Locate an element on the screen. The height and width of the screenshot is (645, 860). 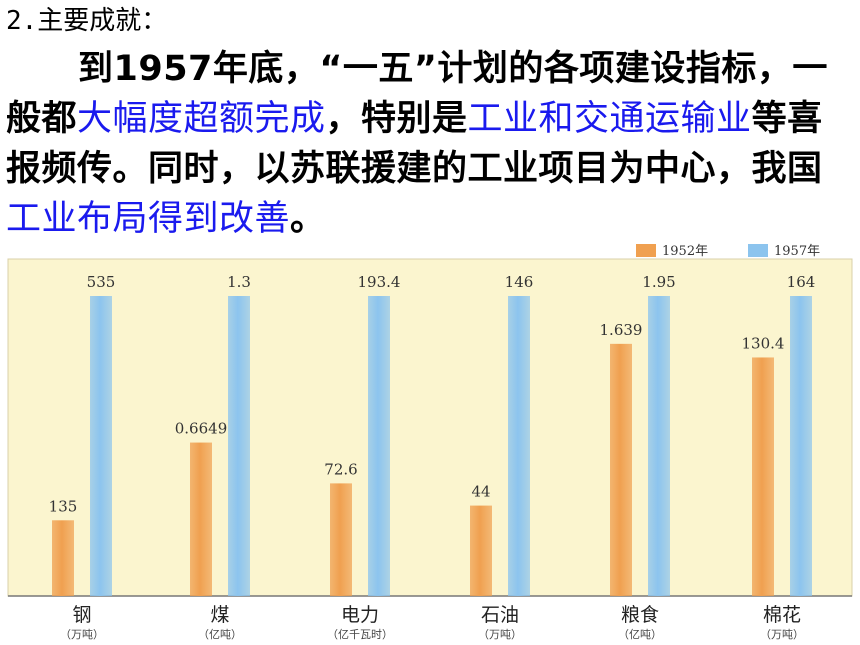
data-label-1952-2: 72.6 is located at coordinates (340, 469).